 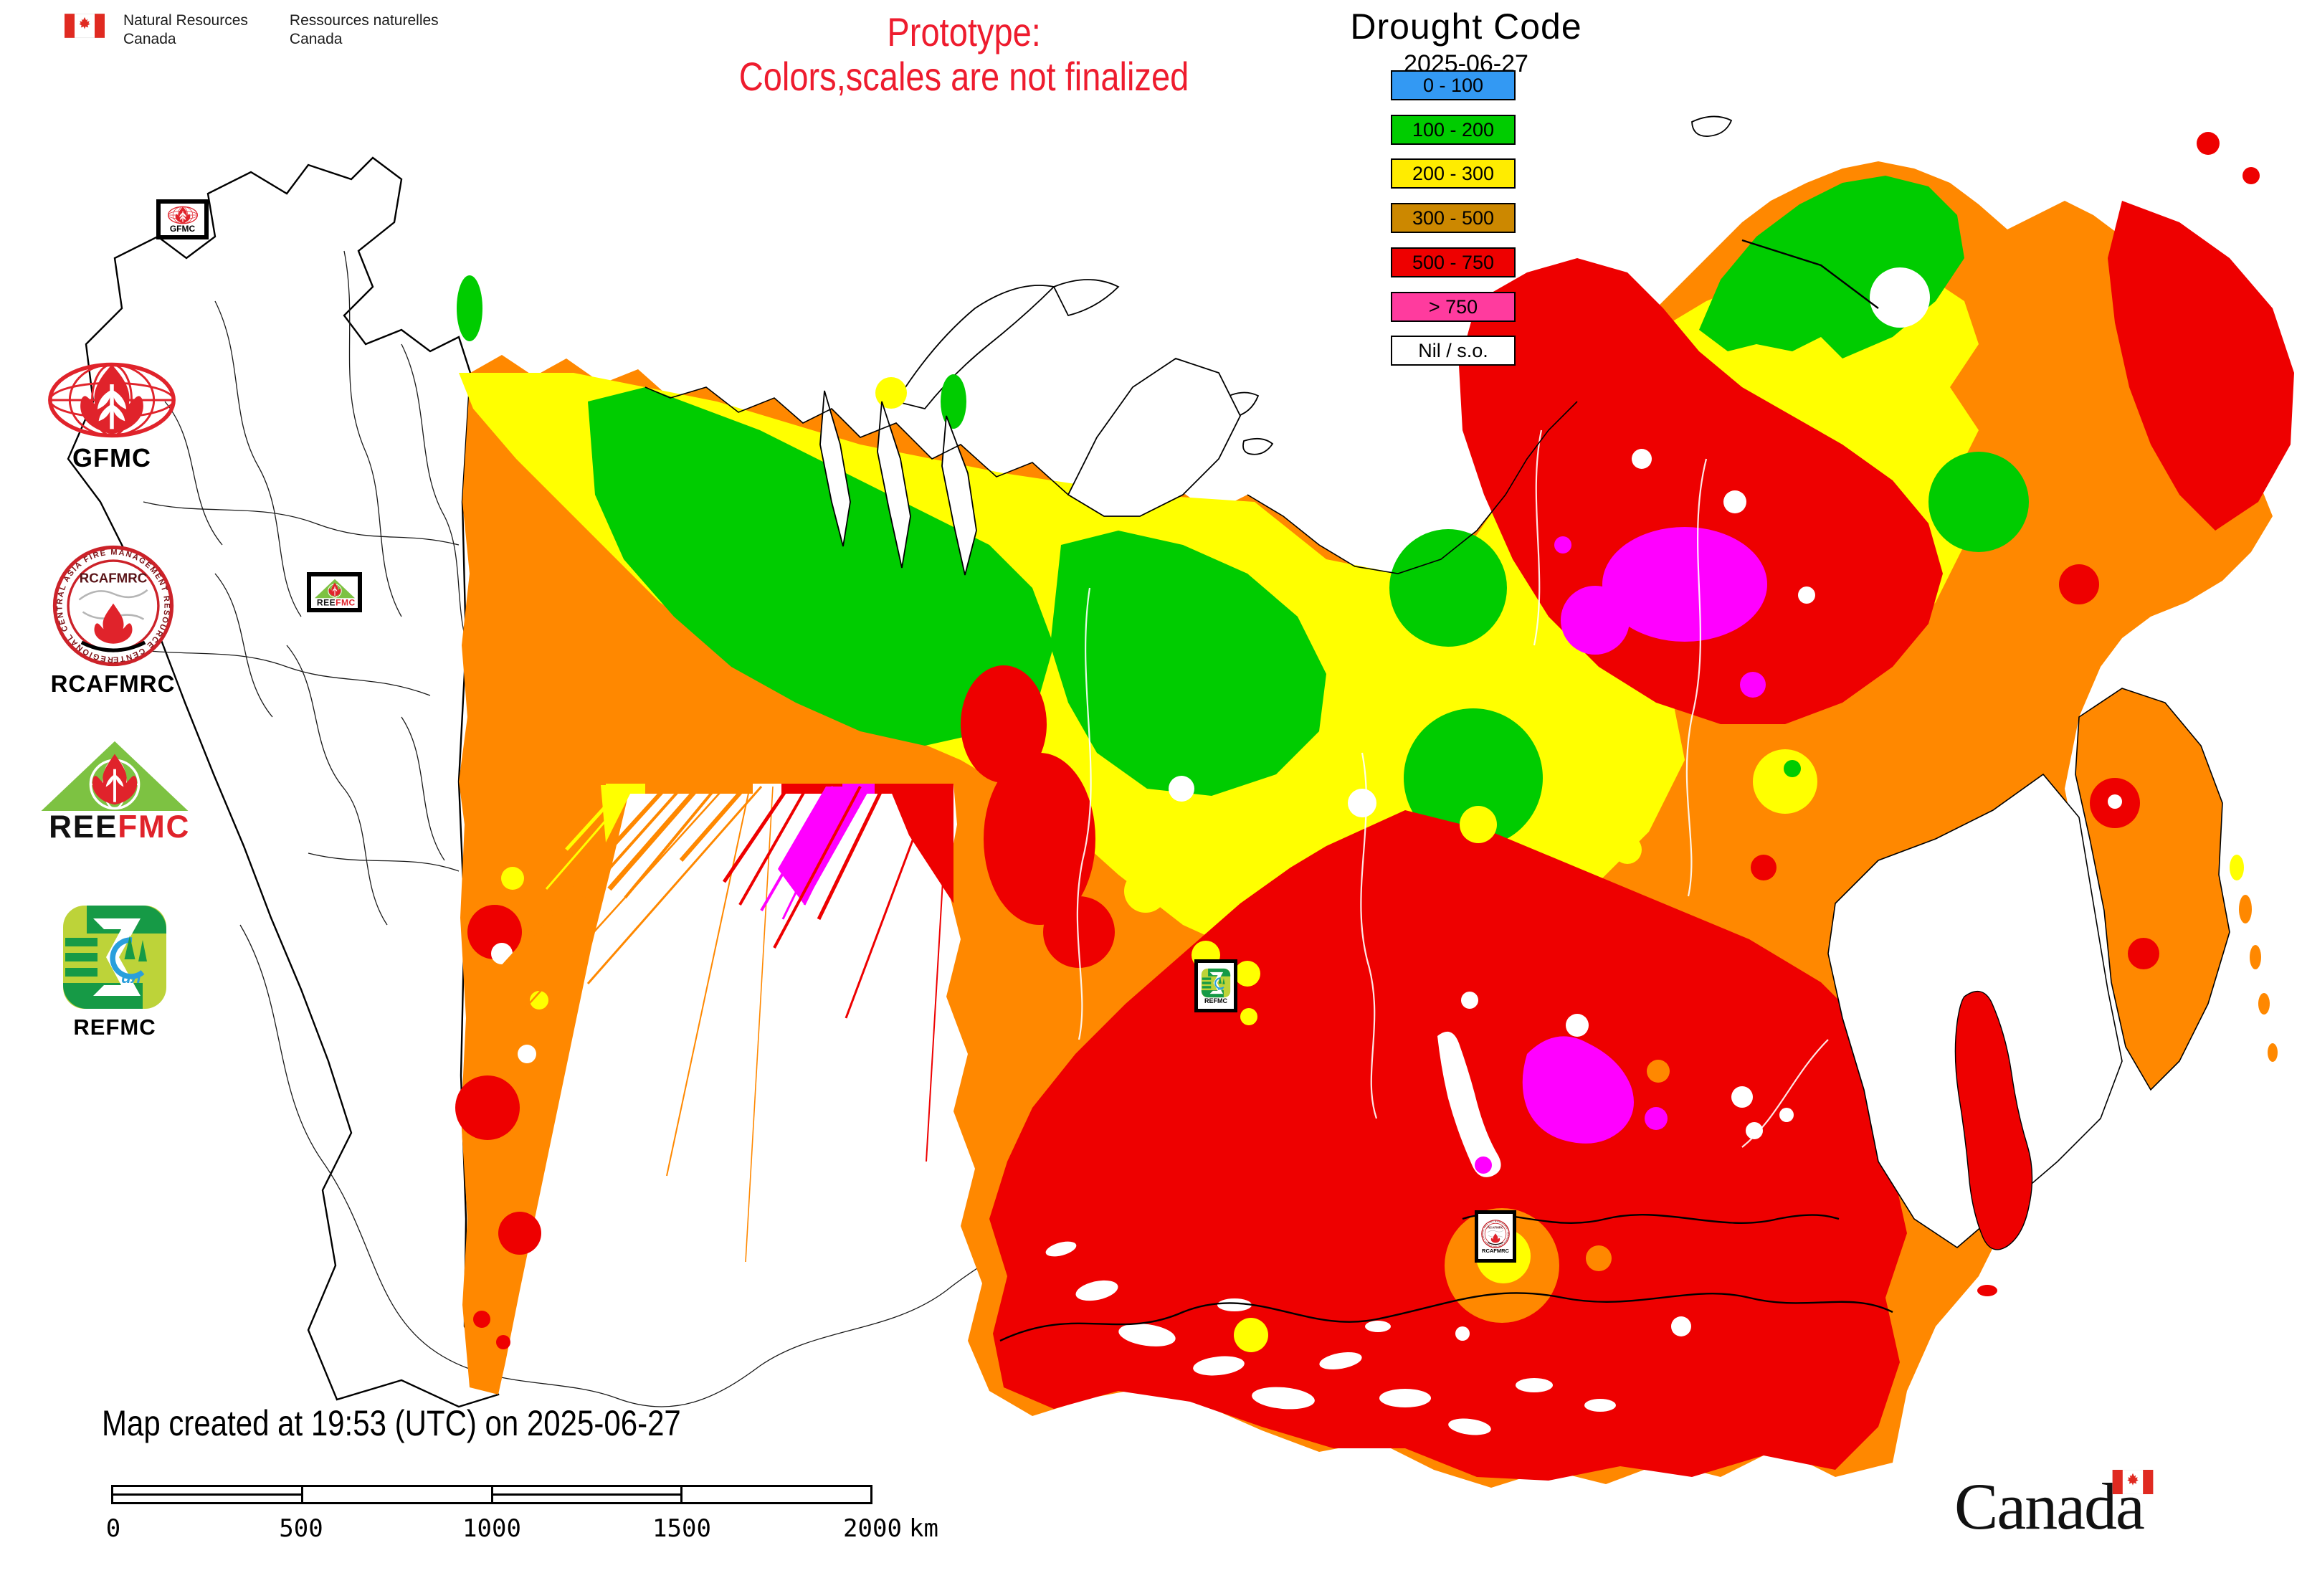 What do you see at coordinates (392, 1423) in the screenshot?
I see `map-created-timestamp: Map created at 19:53 (UTC) on 2025-06-27` at bounding box center [392, 1423].